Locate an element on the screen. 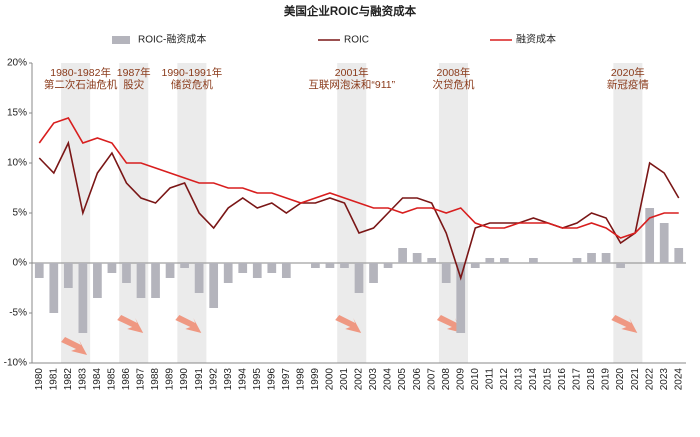 The image size is (700, 437). x-tick-label: 1983 is located at coordinates (83, 379).